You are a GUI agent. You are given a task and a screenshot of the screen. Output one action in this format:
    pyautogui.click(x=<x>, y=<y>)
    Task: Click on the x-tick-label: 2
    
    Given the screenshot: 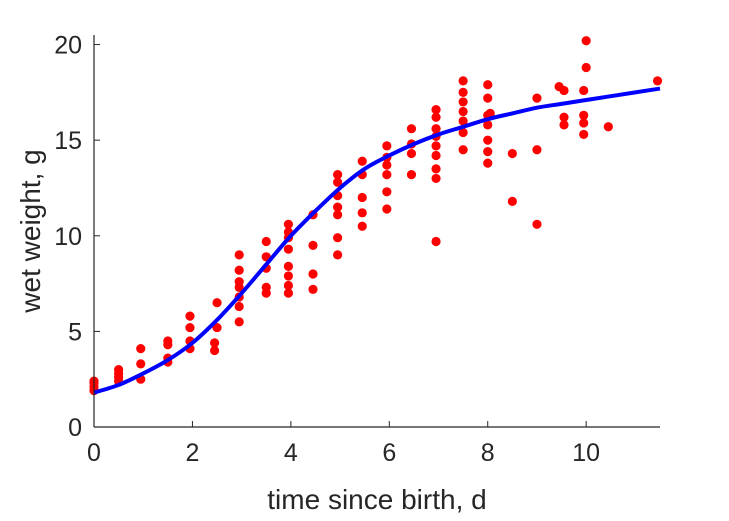 What is the action you would take?
    pyautogui.click(x=192, y=453)
    